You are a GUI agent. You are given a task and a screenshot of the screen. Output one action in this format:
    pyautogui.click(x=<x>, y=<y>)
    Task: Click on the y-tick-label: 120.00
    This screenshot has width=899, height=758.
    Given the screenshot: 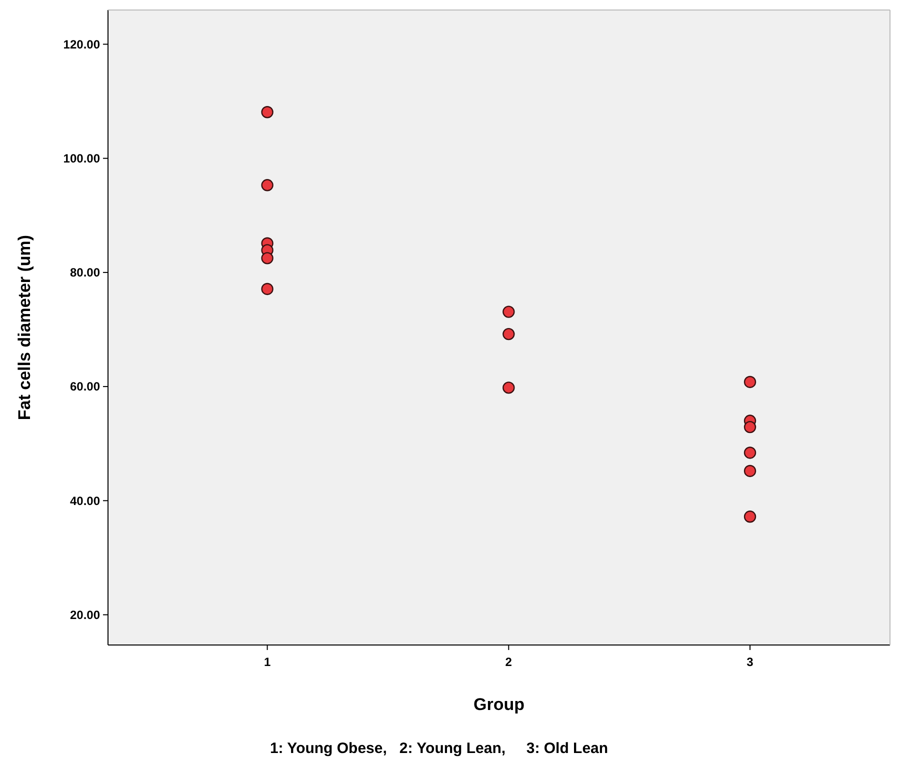 What is the action you would take?
    pyautogui.click(x=81, y=44)
    